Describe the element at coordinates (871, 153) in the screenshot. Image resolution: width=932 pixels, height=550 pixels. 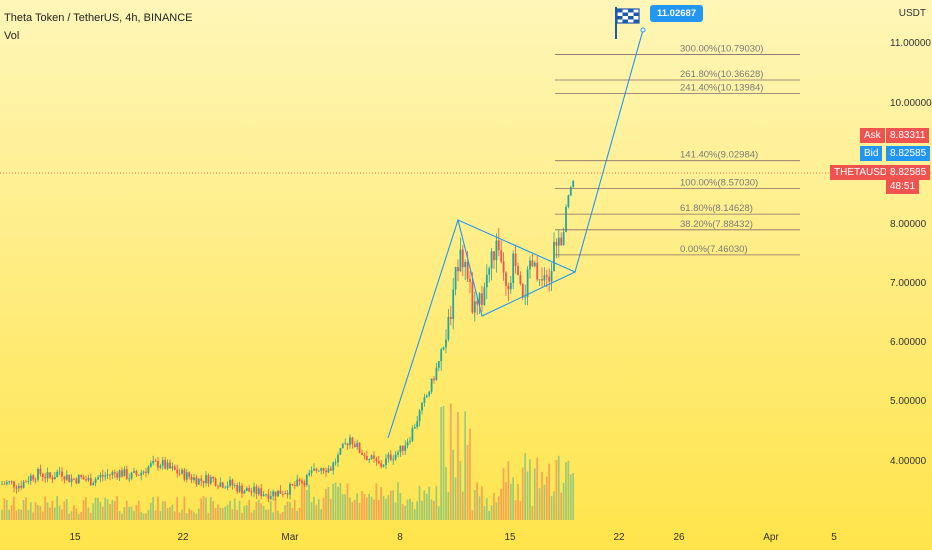
I see `bid-label: Bid` at that location.